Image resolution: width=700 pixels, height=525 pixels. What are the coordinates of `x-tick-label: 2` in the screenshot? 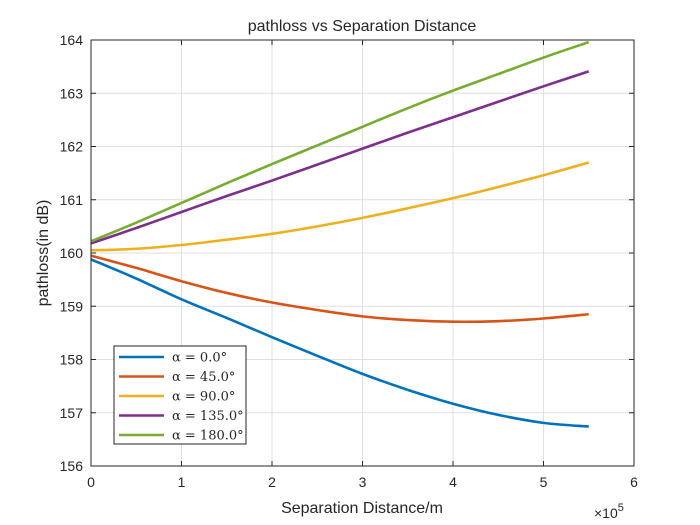 It's located at (272, 482).